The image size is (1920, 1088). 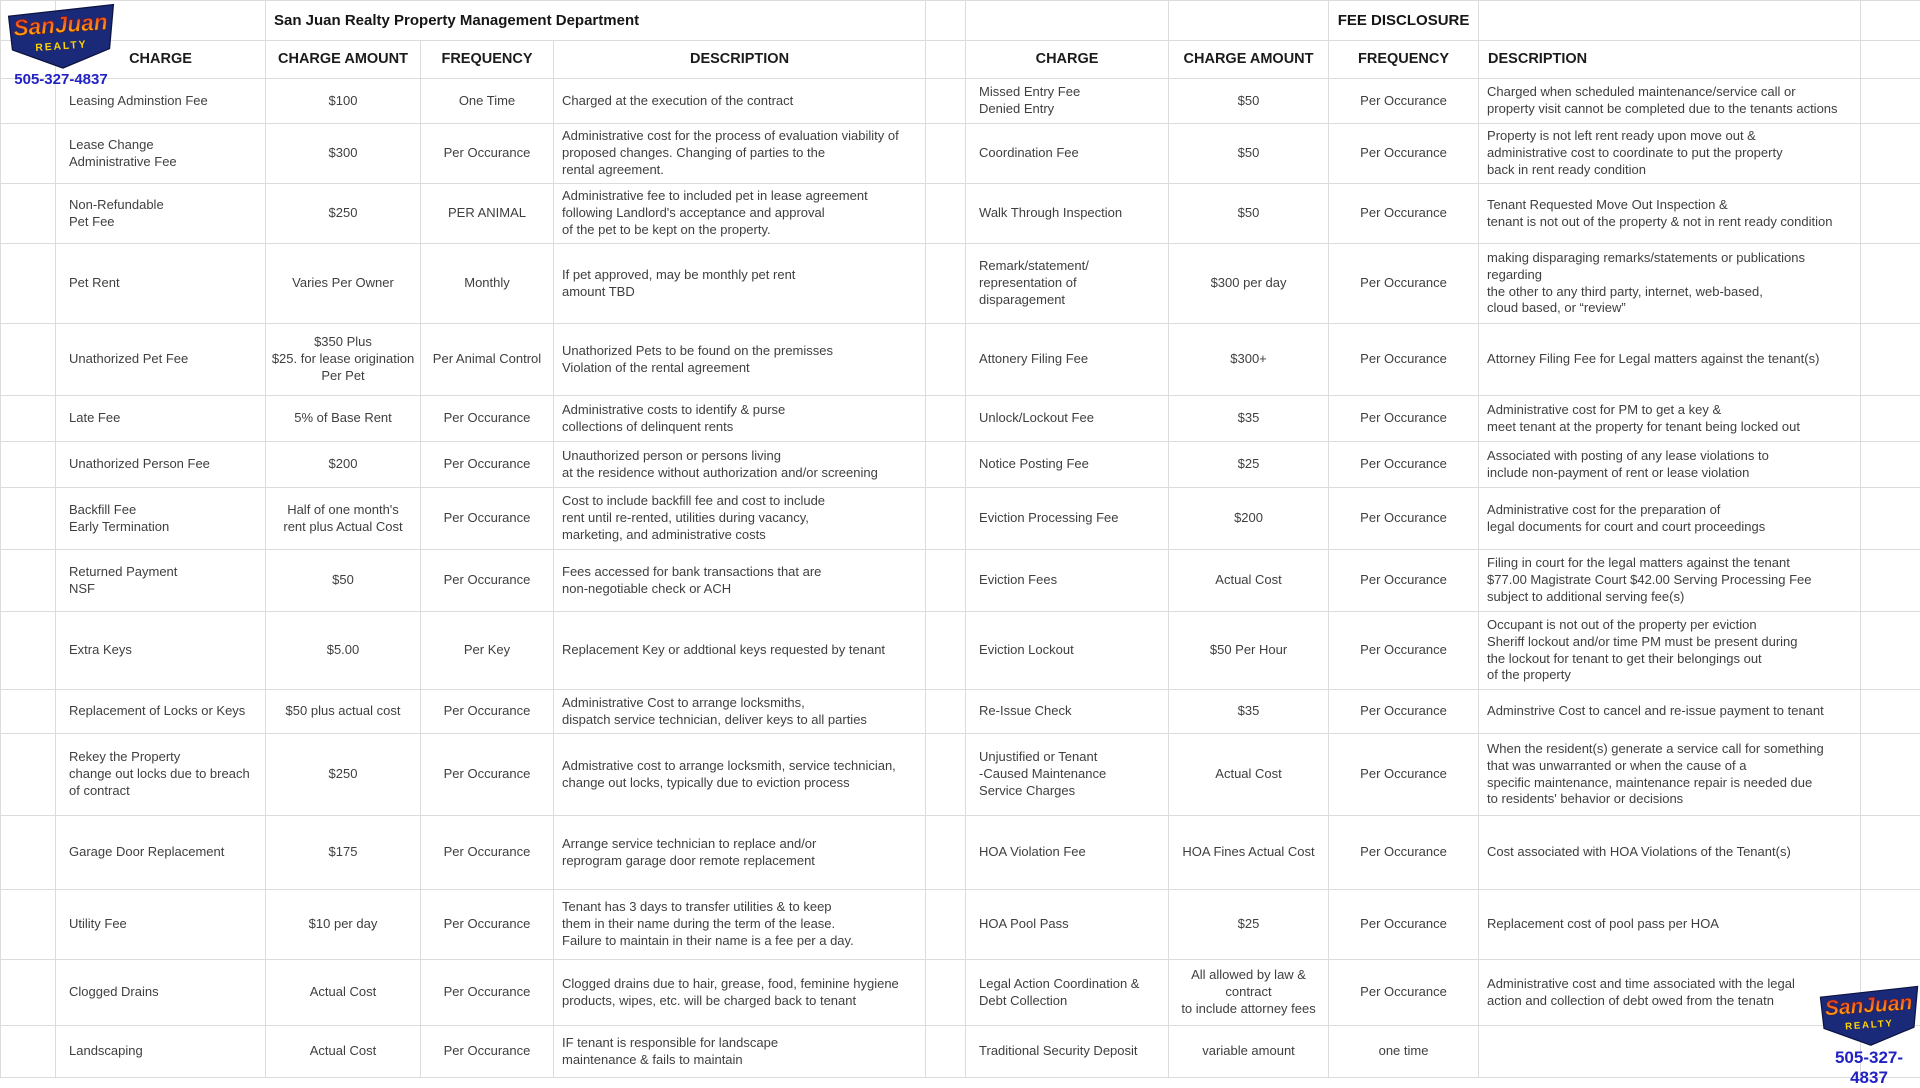 I want to click on left-charge-cell: Extra Keys, so click(x=161, y=651).